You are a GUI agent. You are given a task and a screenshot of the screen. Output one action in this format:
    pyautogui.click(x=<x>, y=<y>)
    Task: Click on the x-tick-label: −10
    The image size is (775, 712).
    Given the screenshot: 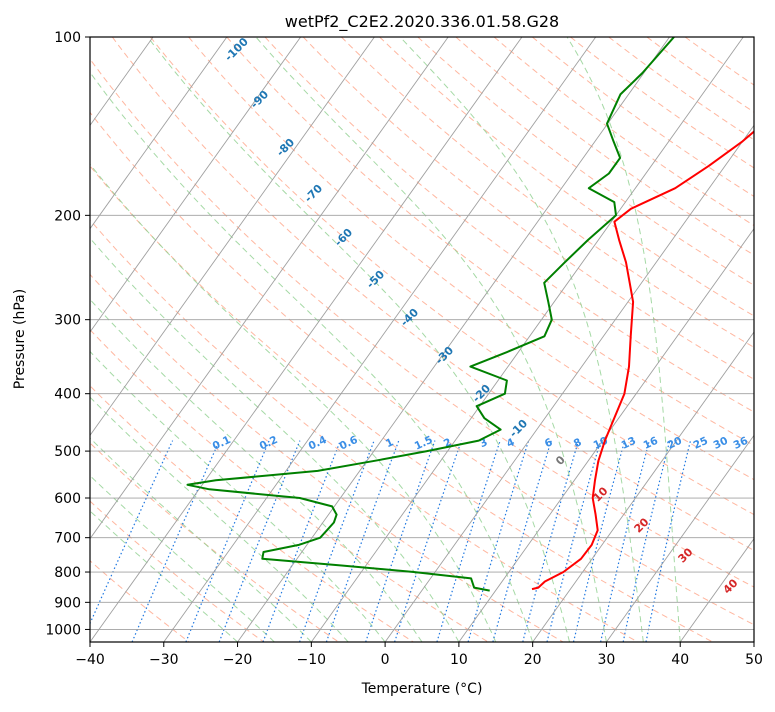 What is the action you would take?
    pyautogui.click(x=312, y=660)
    